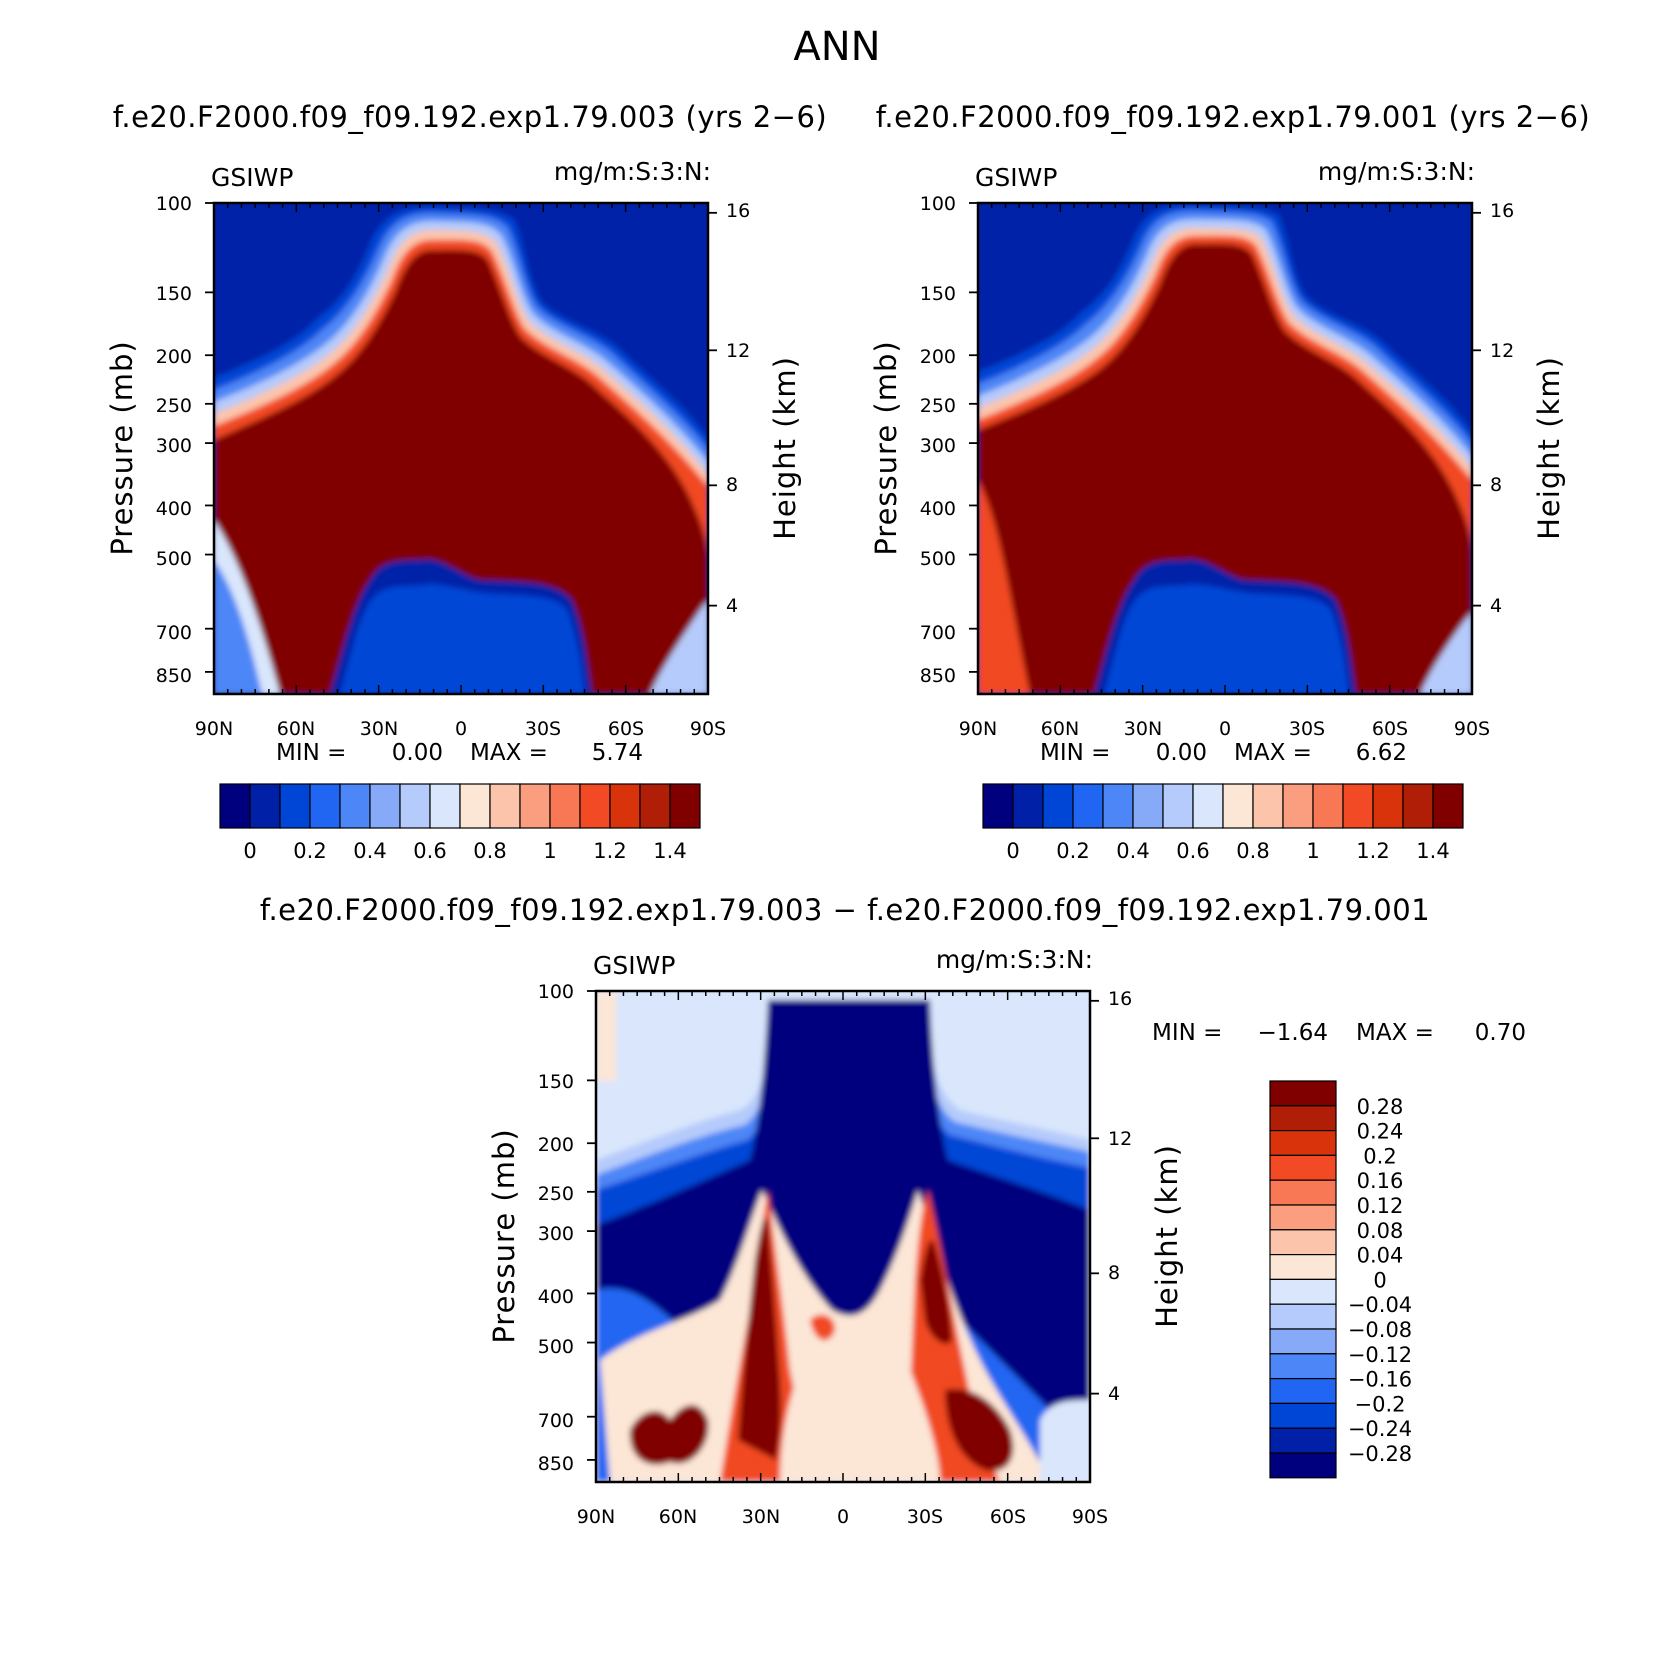  I want to click on ptick-200: 200, so click(938, 357).